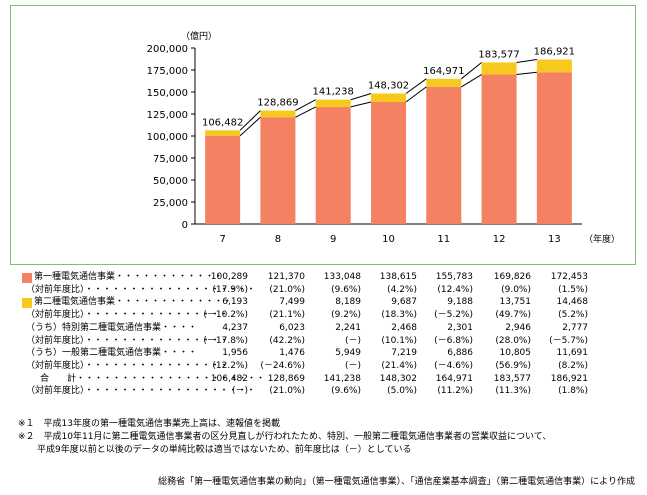  I want to click on table-cell: (1.5%), so click(573, 289).